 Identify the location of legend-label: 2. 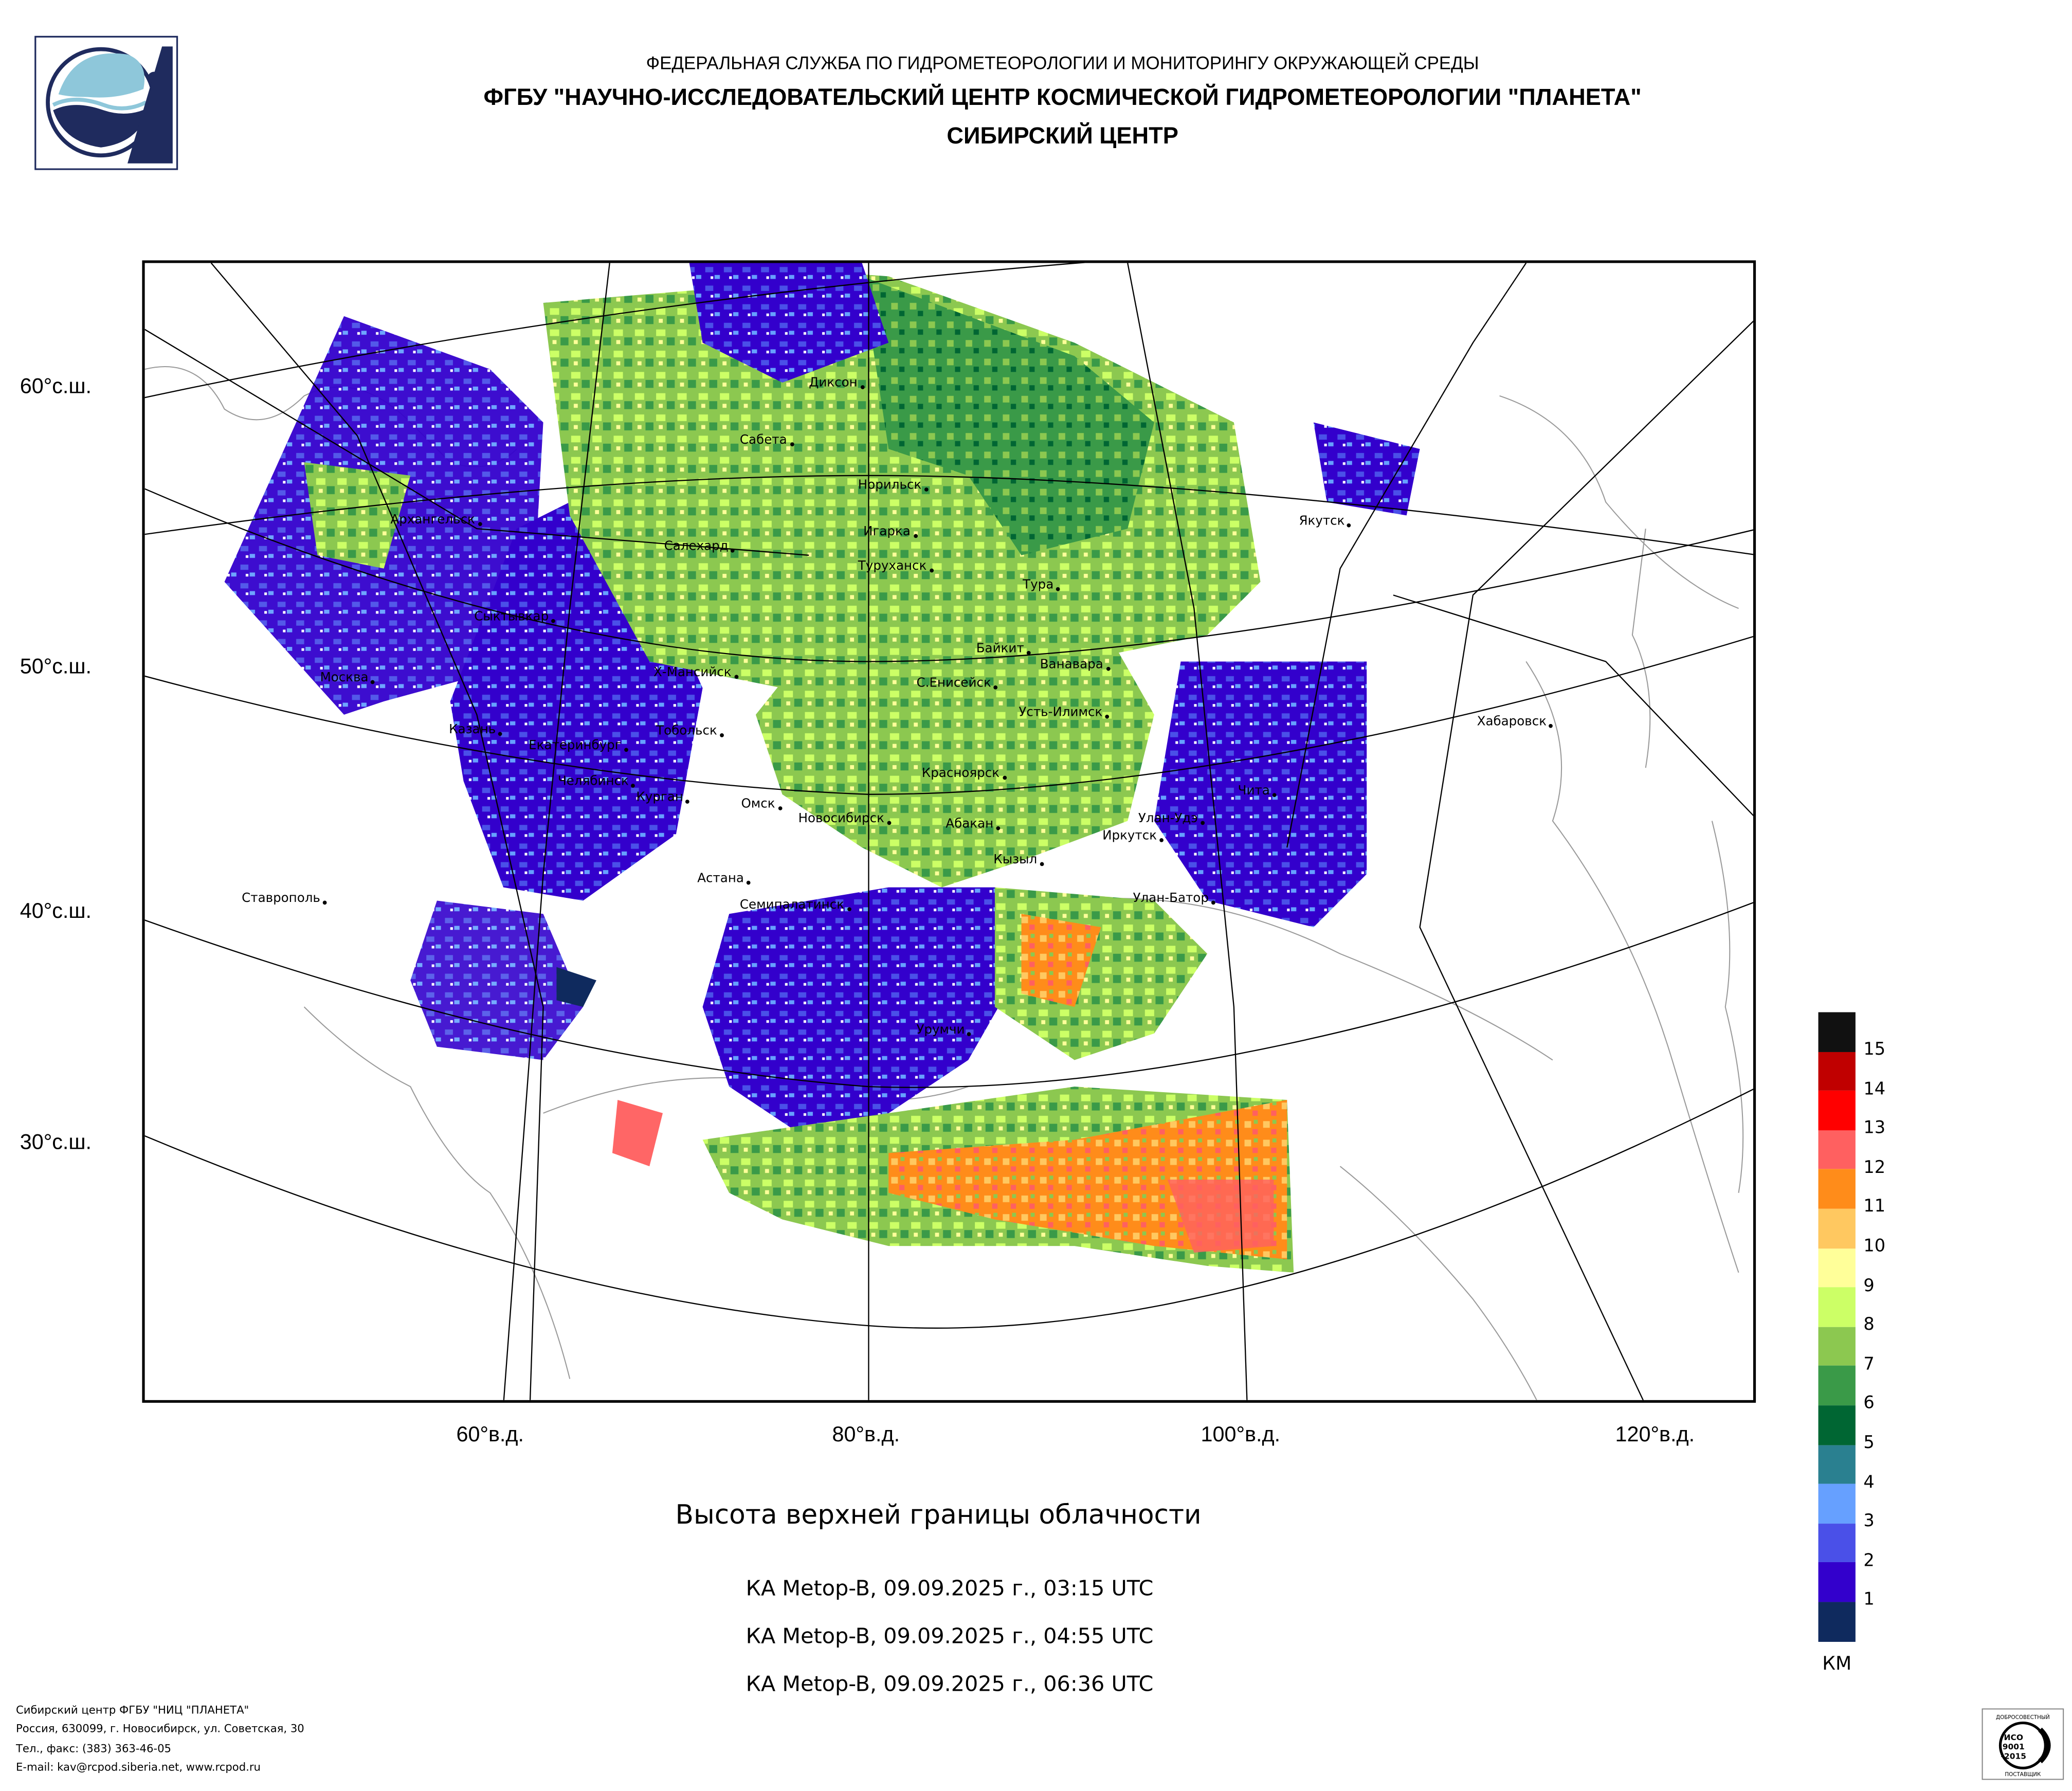
(1869, 1561).